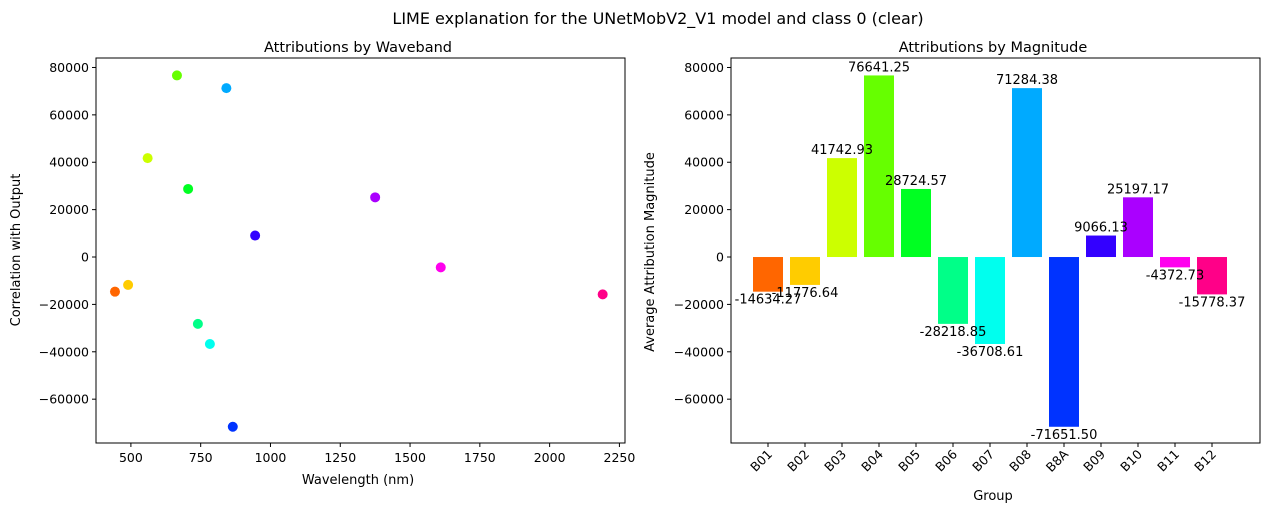 Image resolution: width=1267 pixels, height=513 pixels. I want to click on bar-b09, so click(1101, 246).